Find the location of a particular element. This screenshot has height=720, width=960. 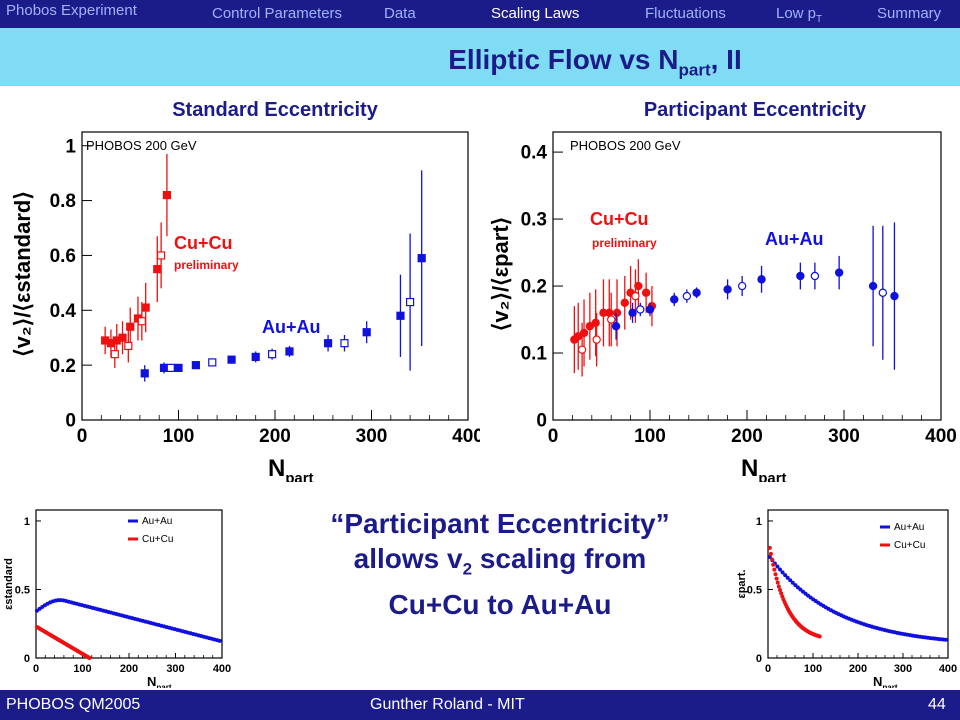

y-axis-label: εstandard is located at coordinates (9, 584).